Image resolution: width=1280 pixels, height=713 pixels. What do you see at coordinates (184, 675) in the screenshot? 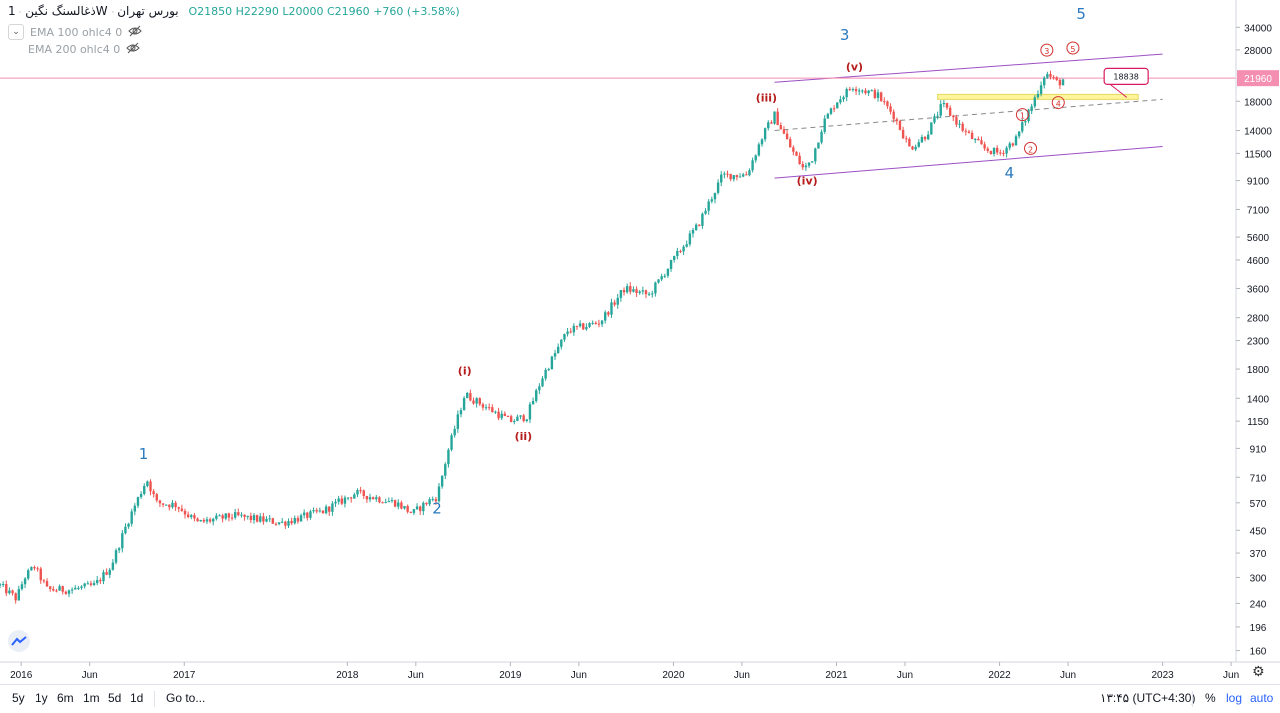
I see `x-tick-label: 2017` at bounding box center [184, 675].